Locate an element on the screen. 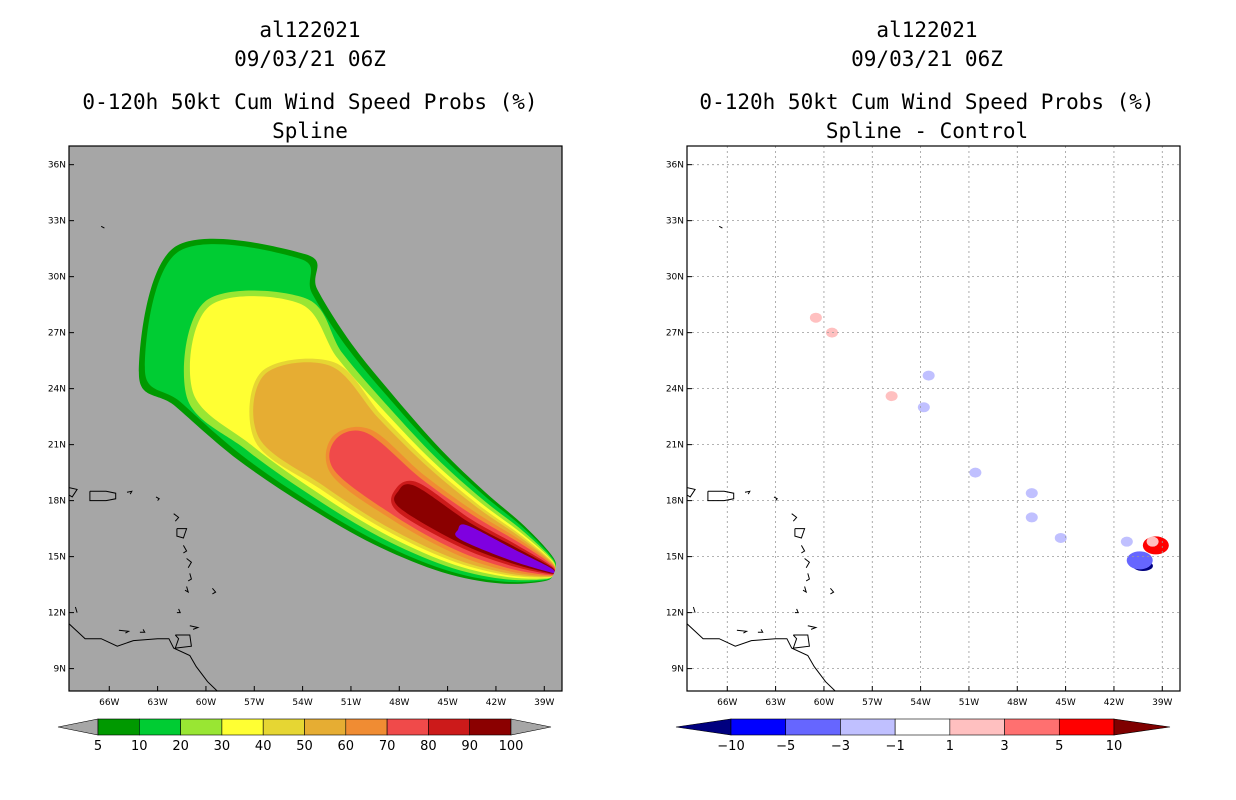 The image size is (1236, 800). lat-tick-label: 24N is located at coordinates (57, 390).